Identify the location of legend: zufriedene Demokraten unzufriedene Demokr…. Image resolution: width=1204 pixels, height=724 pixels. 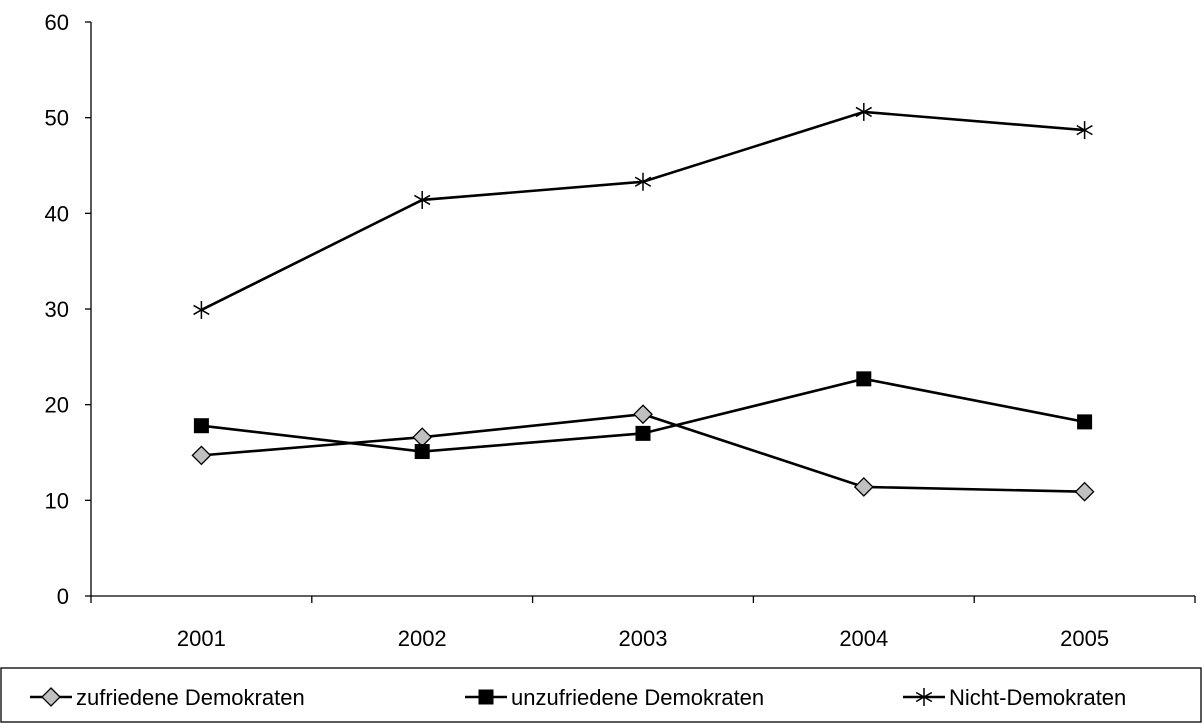
(601, 695).